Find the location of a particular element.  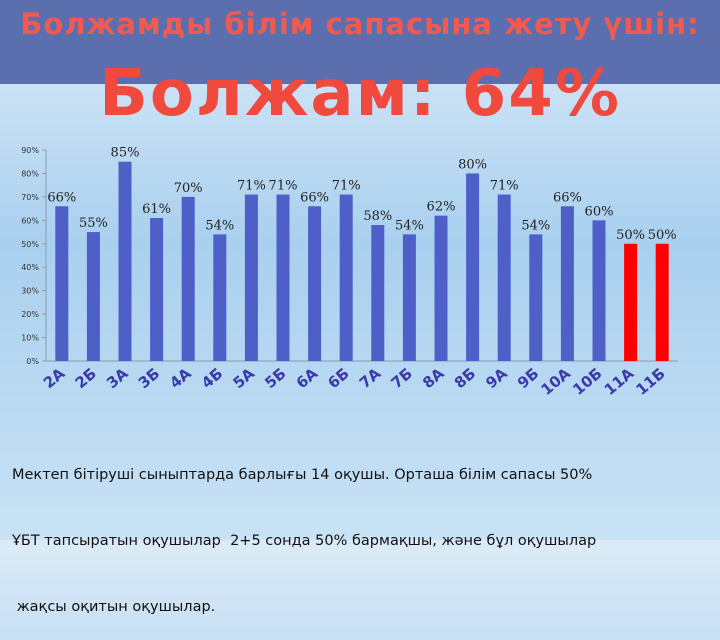

category-label: 9А is located at coordinates (496, 378).